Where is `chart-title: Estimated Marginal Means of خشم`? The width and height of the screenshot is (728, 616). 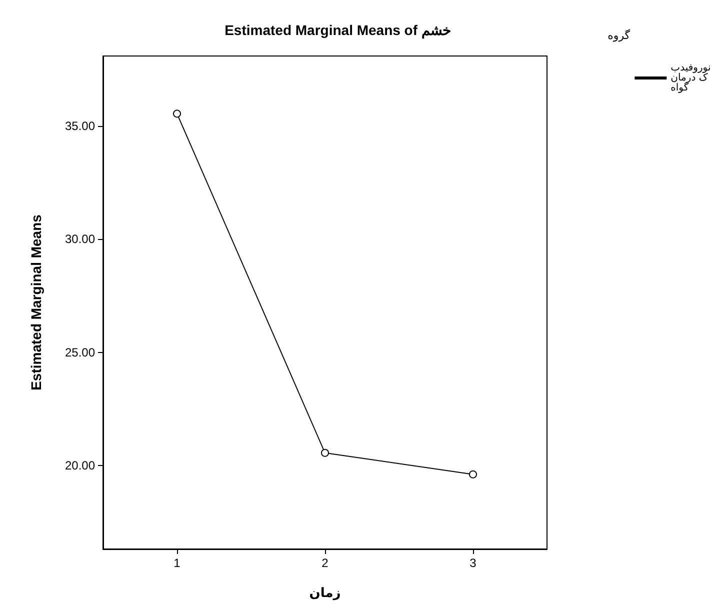 chart-title: Estimated Marginal Means of خشم is located at coordinates (338, 30).